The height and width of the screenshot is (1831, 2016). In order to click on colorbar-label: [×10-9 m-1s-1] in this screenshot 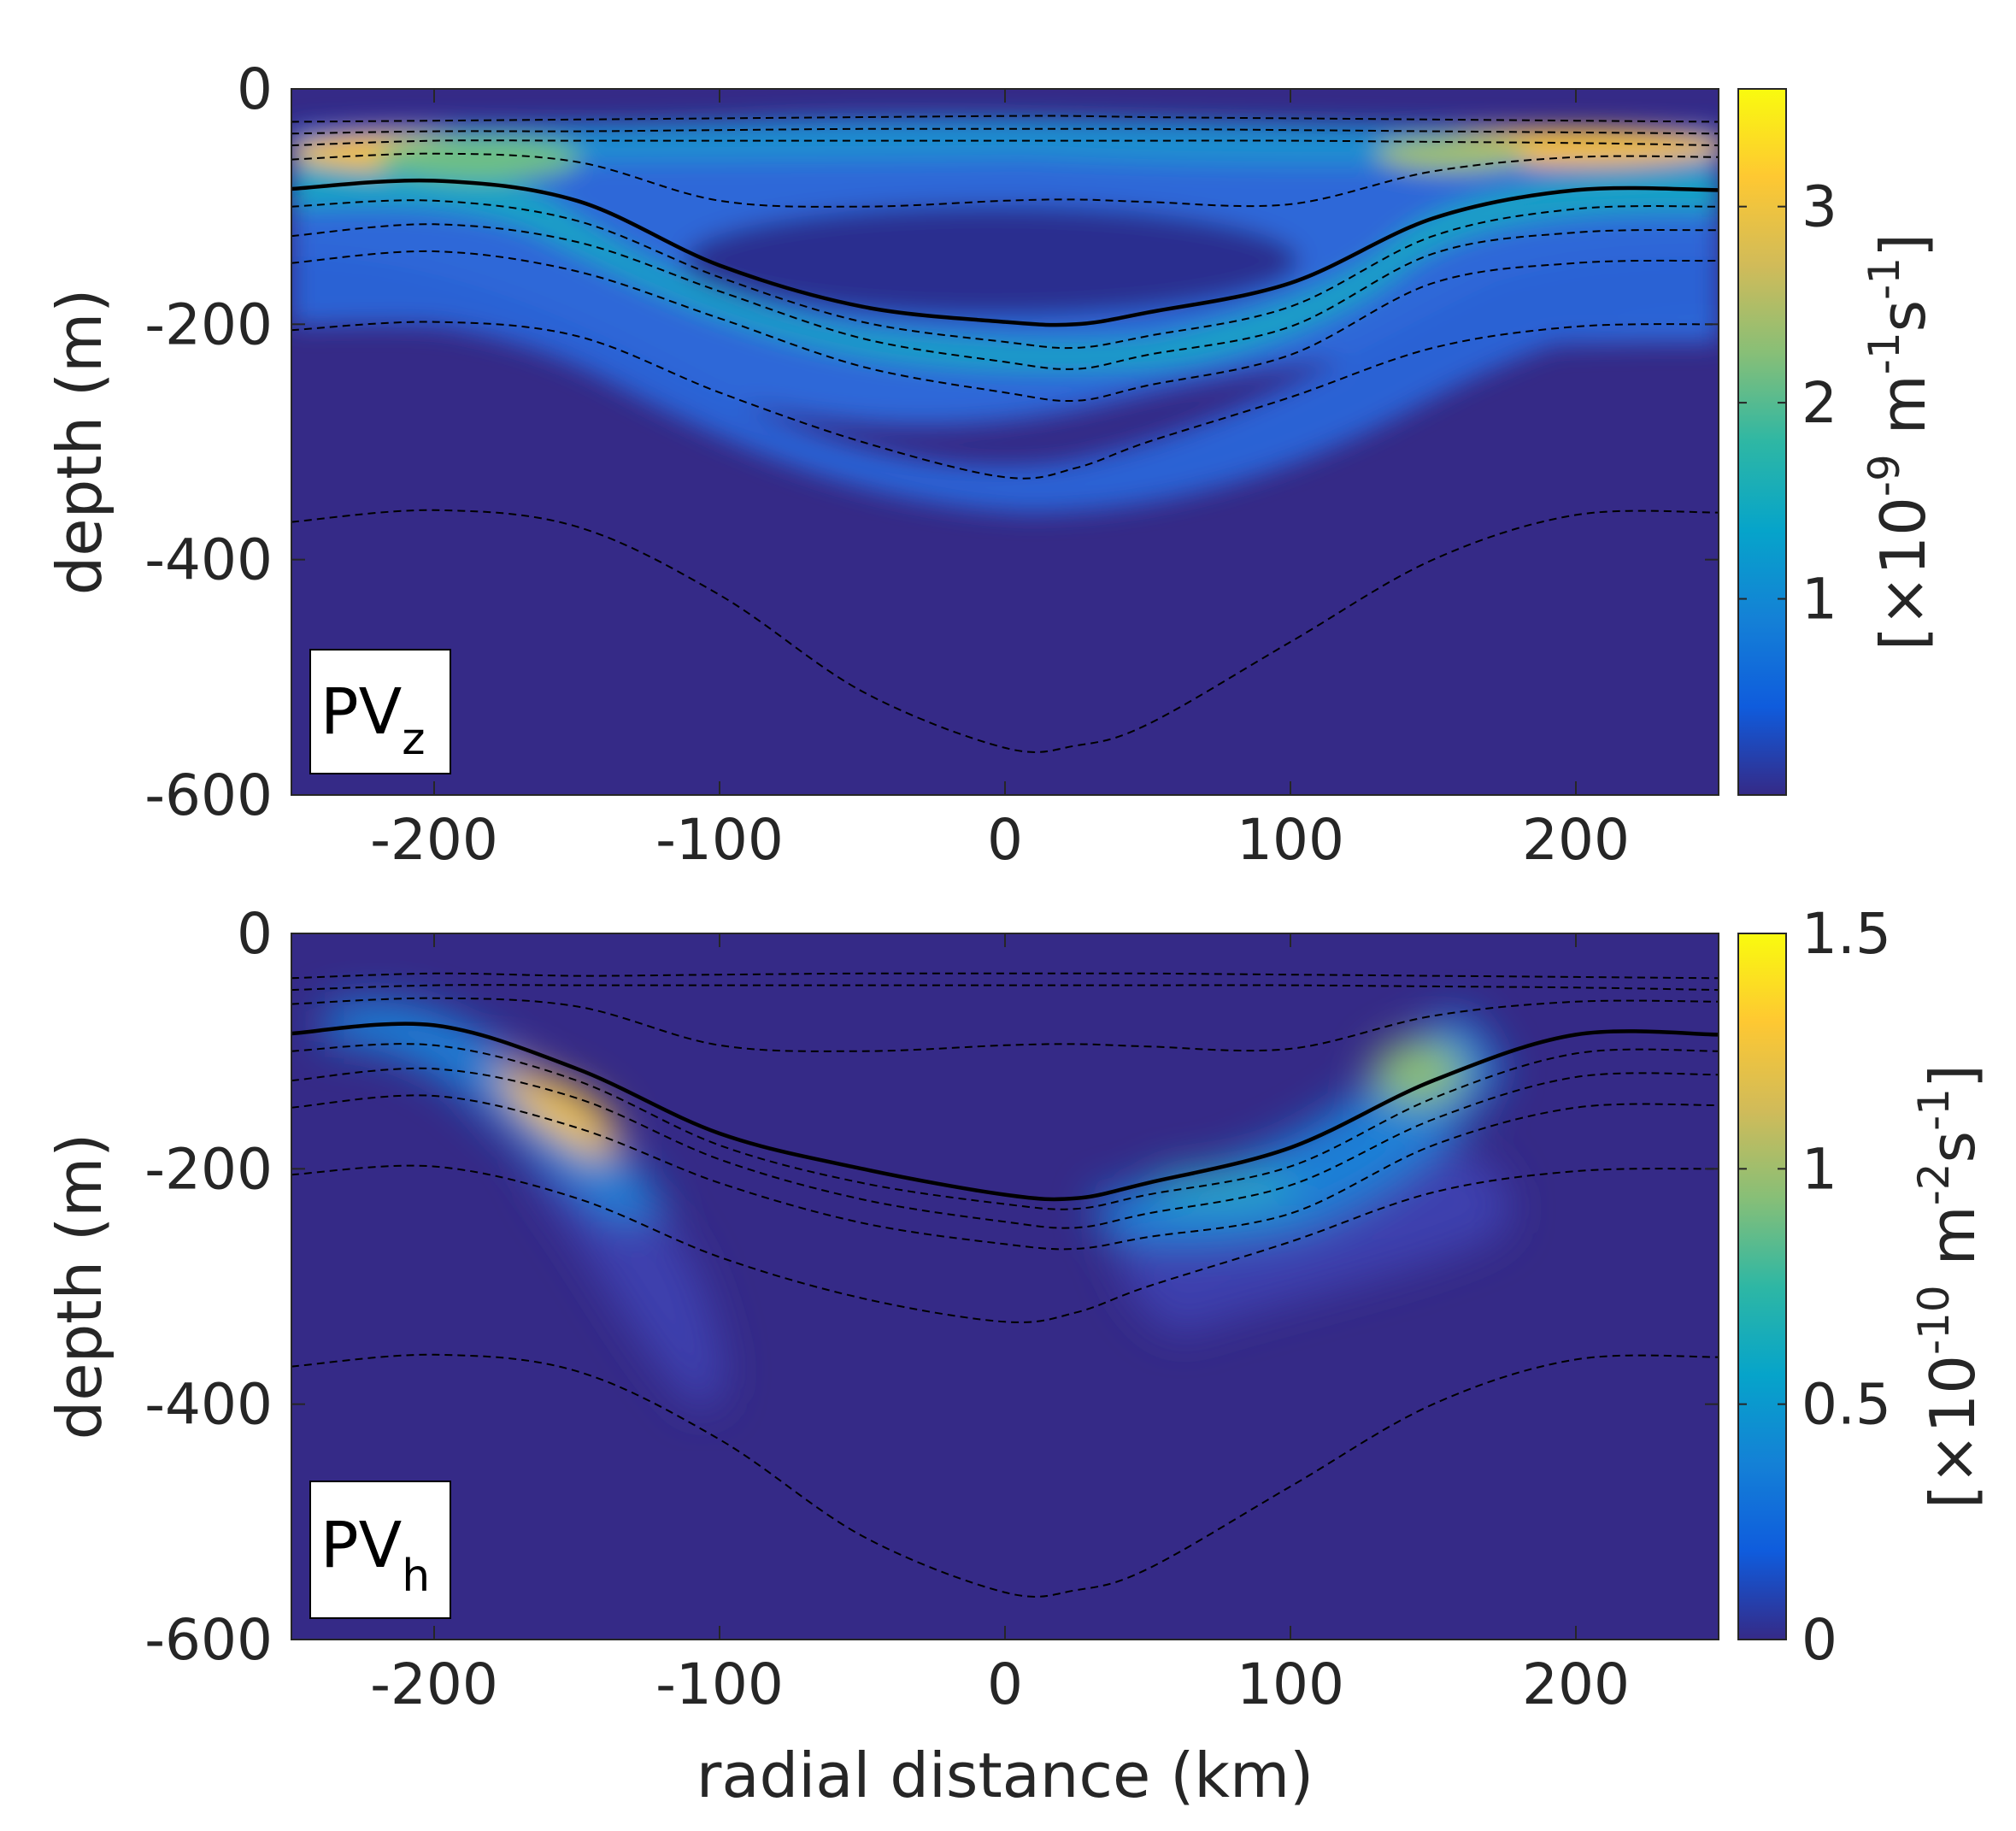, I will do `click(1899, 442)`.